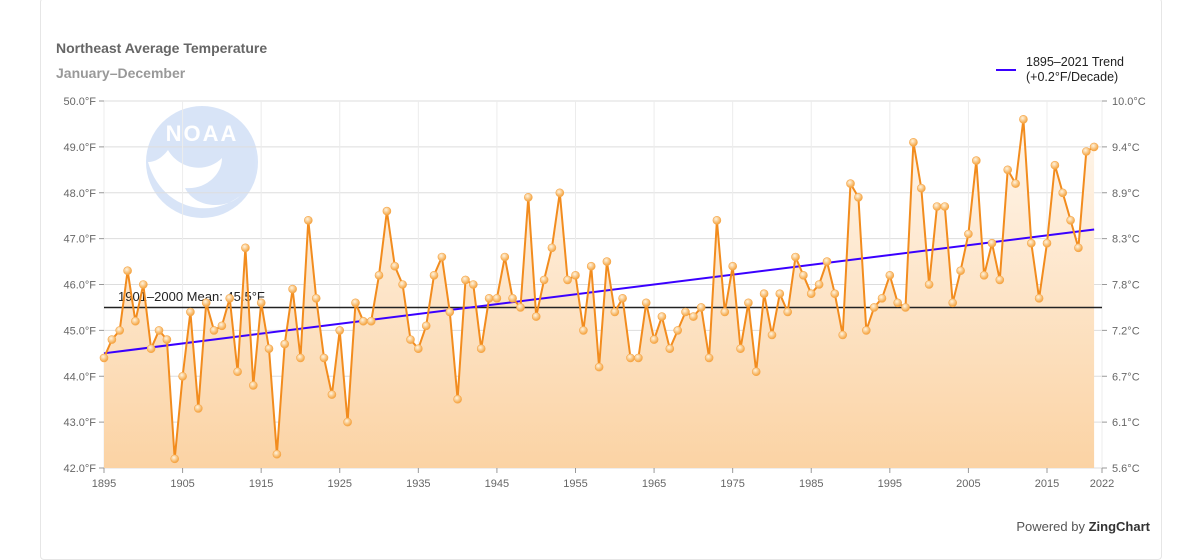  Describe the element at coordinates (1086, 151) in the screenshot. I see `data-point-2020` at that location.